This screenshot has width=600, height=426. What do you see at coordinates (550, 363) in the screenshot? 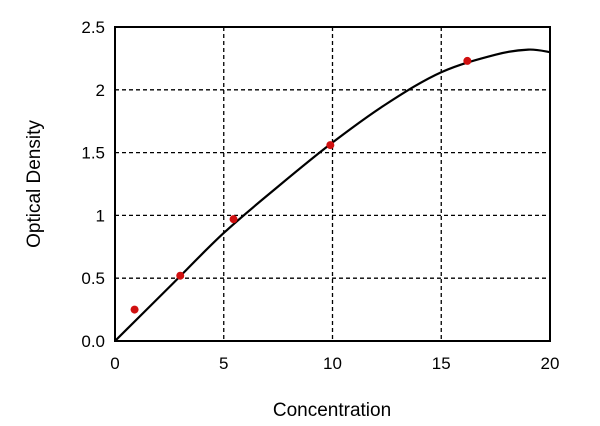
I see `x-tick-label: 20` at bounding box center [550, 363].